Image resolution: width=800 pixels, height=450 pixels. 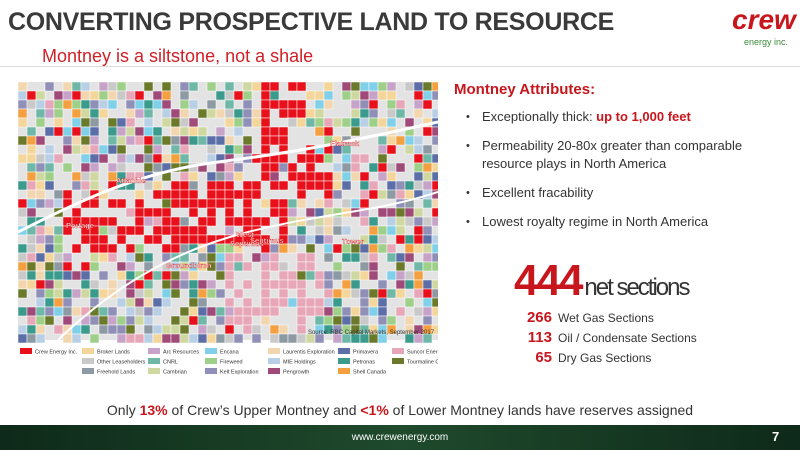 I want to click on legend-label: Crew Energy Inc., so click(x=56, y=353).